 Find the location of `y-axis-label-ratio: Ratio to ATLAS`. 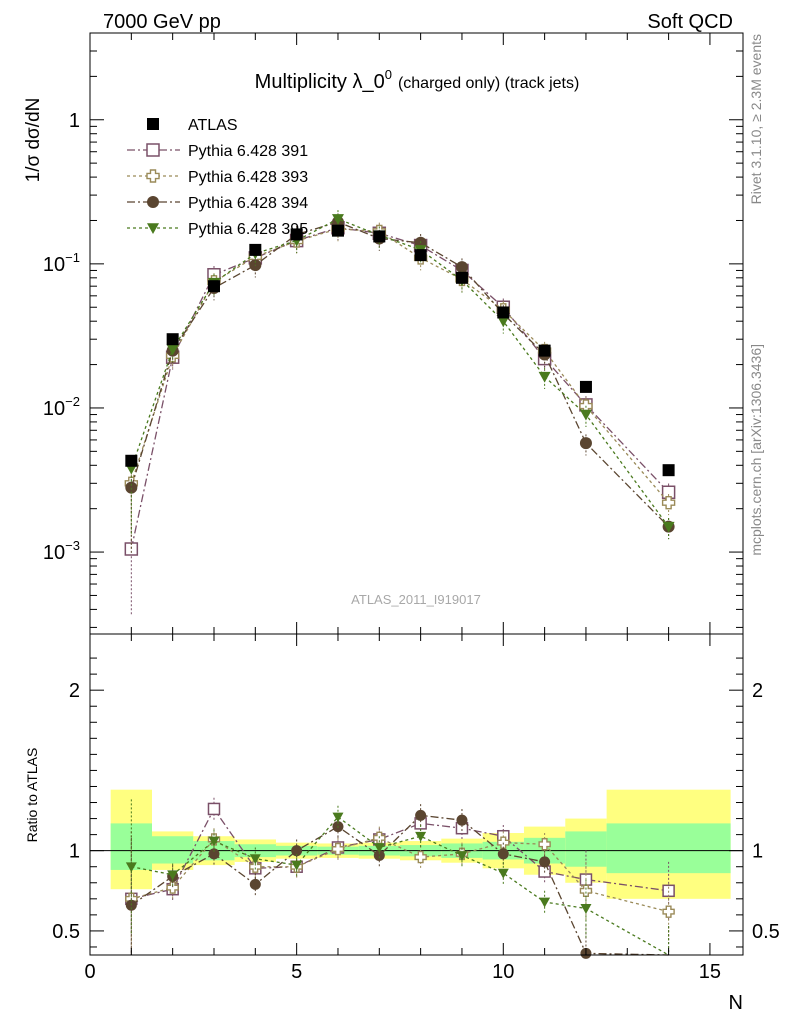

y-axis-label-ratio: Ratio to ATLAS is located at coordinates (32, 795).